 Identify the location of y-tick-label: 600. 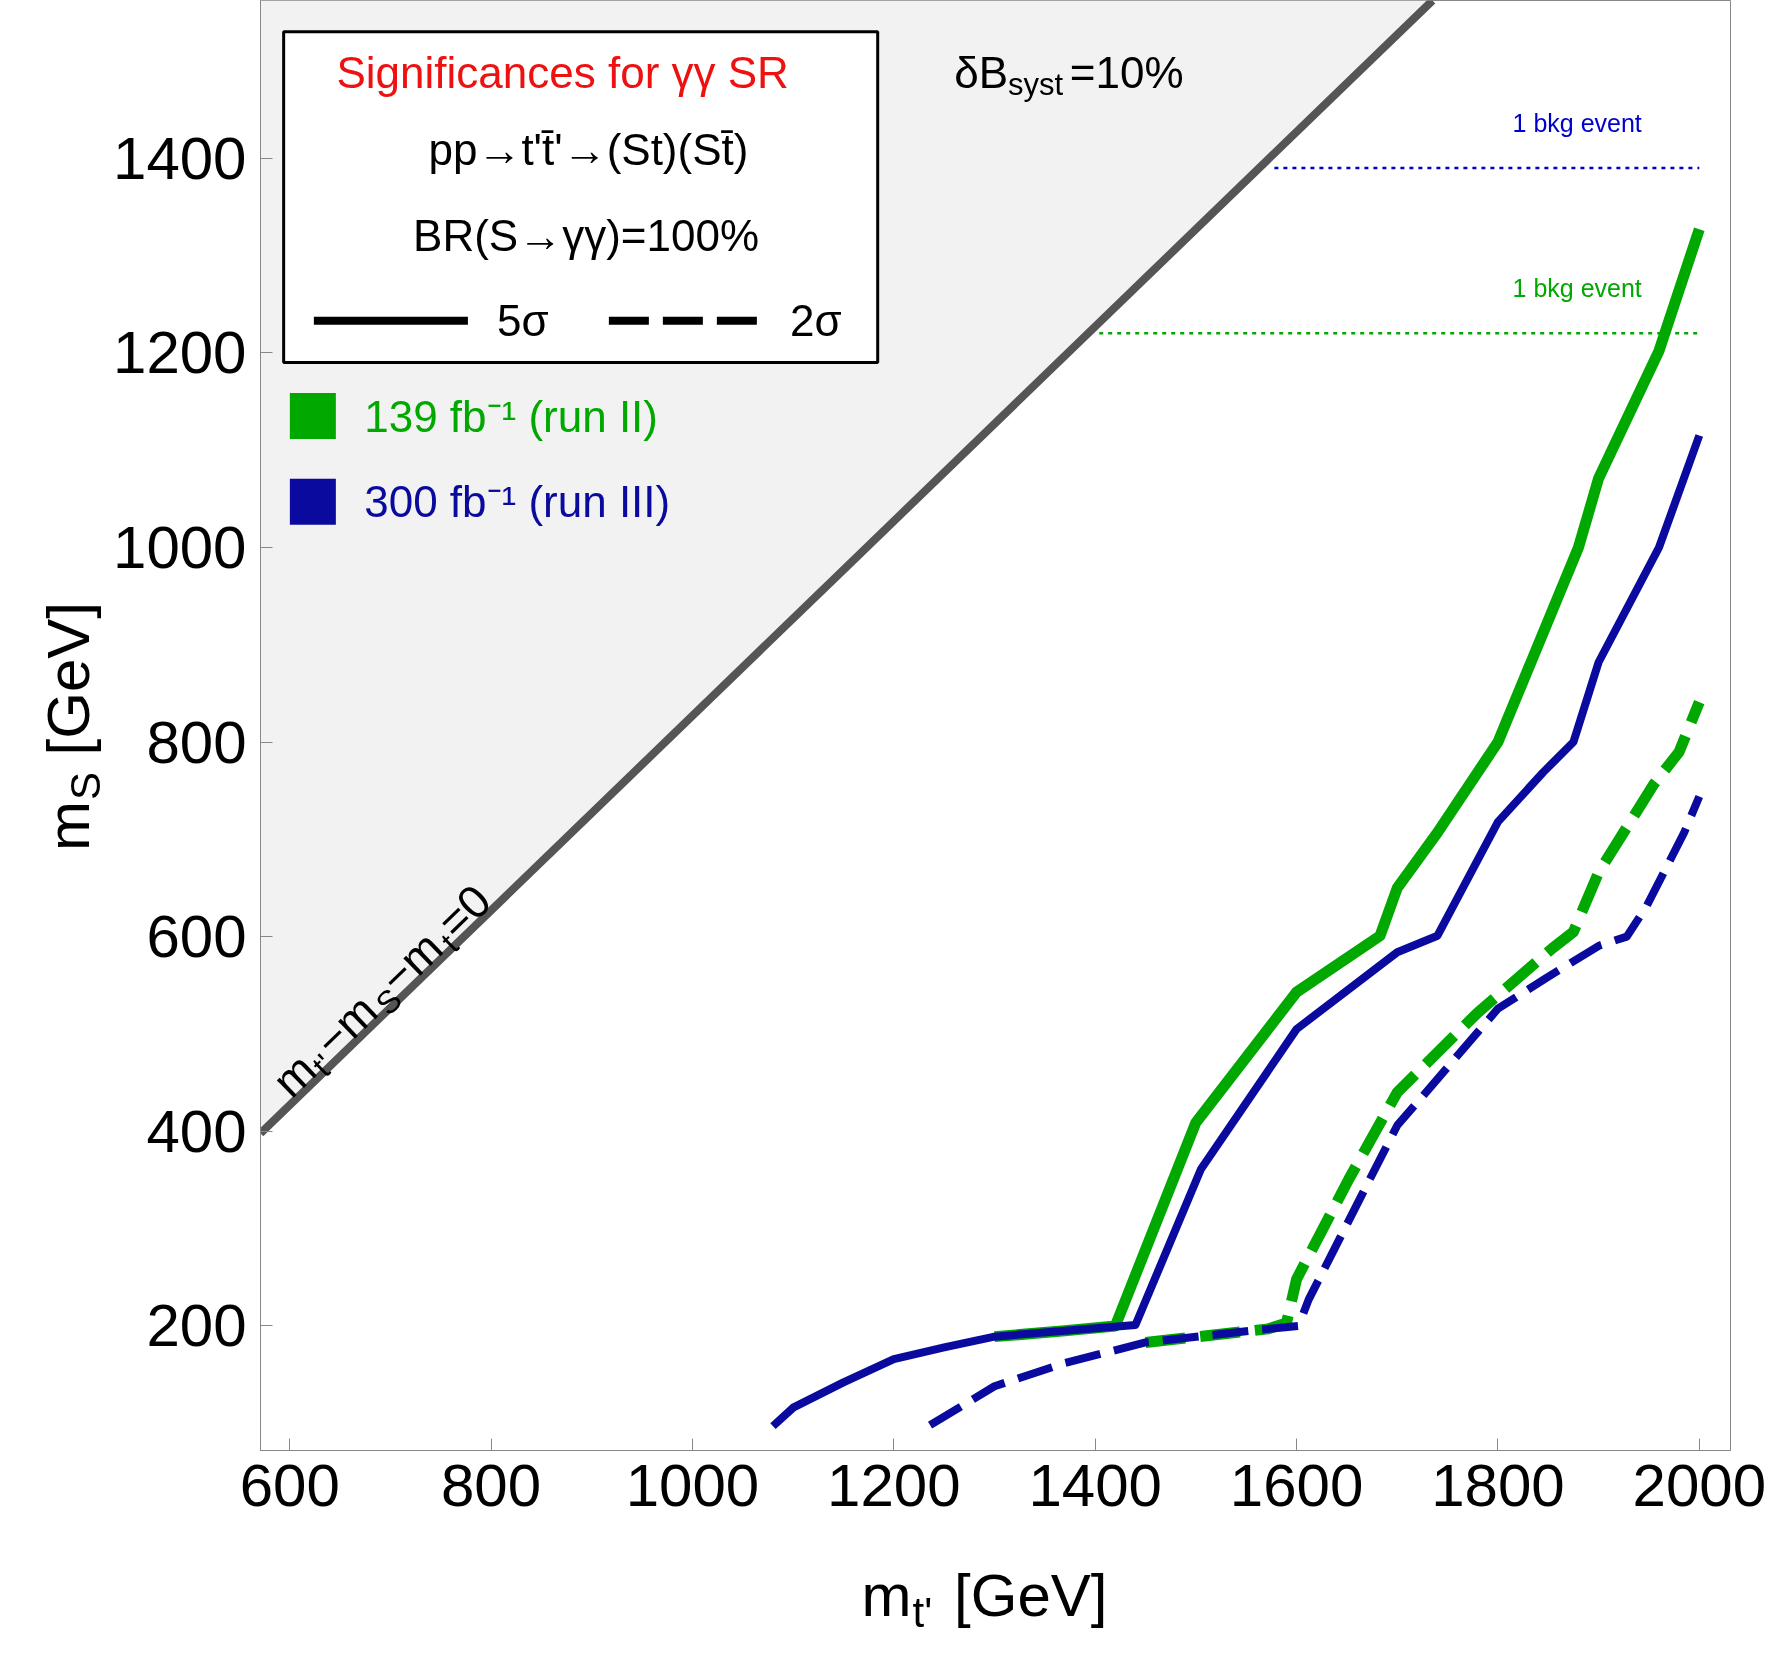
(196, 937).